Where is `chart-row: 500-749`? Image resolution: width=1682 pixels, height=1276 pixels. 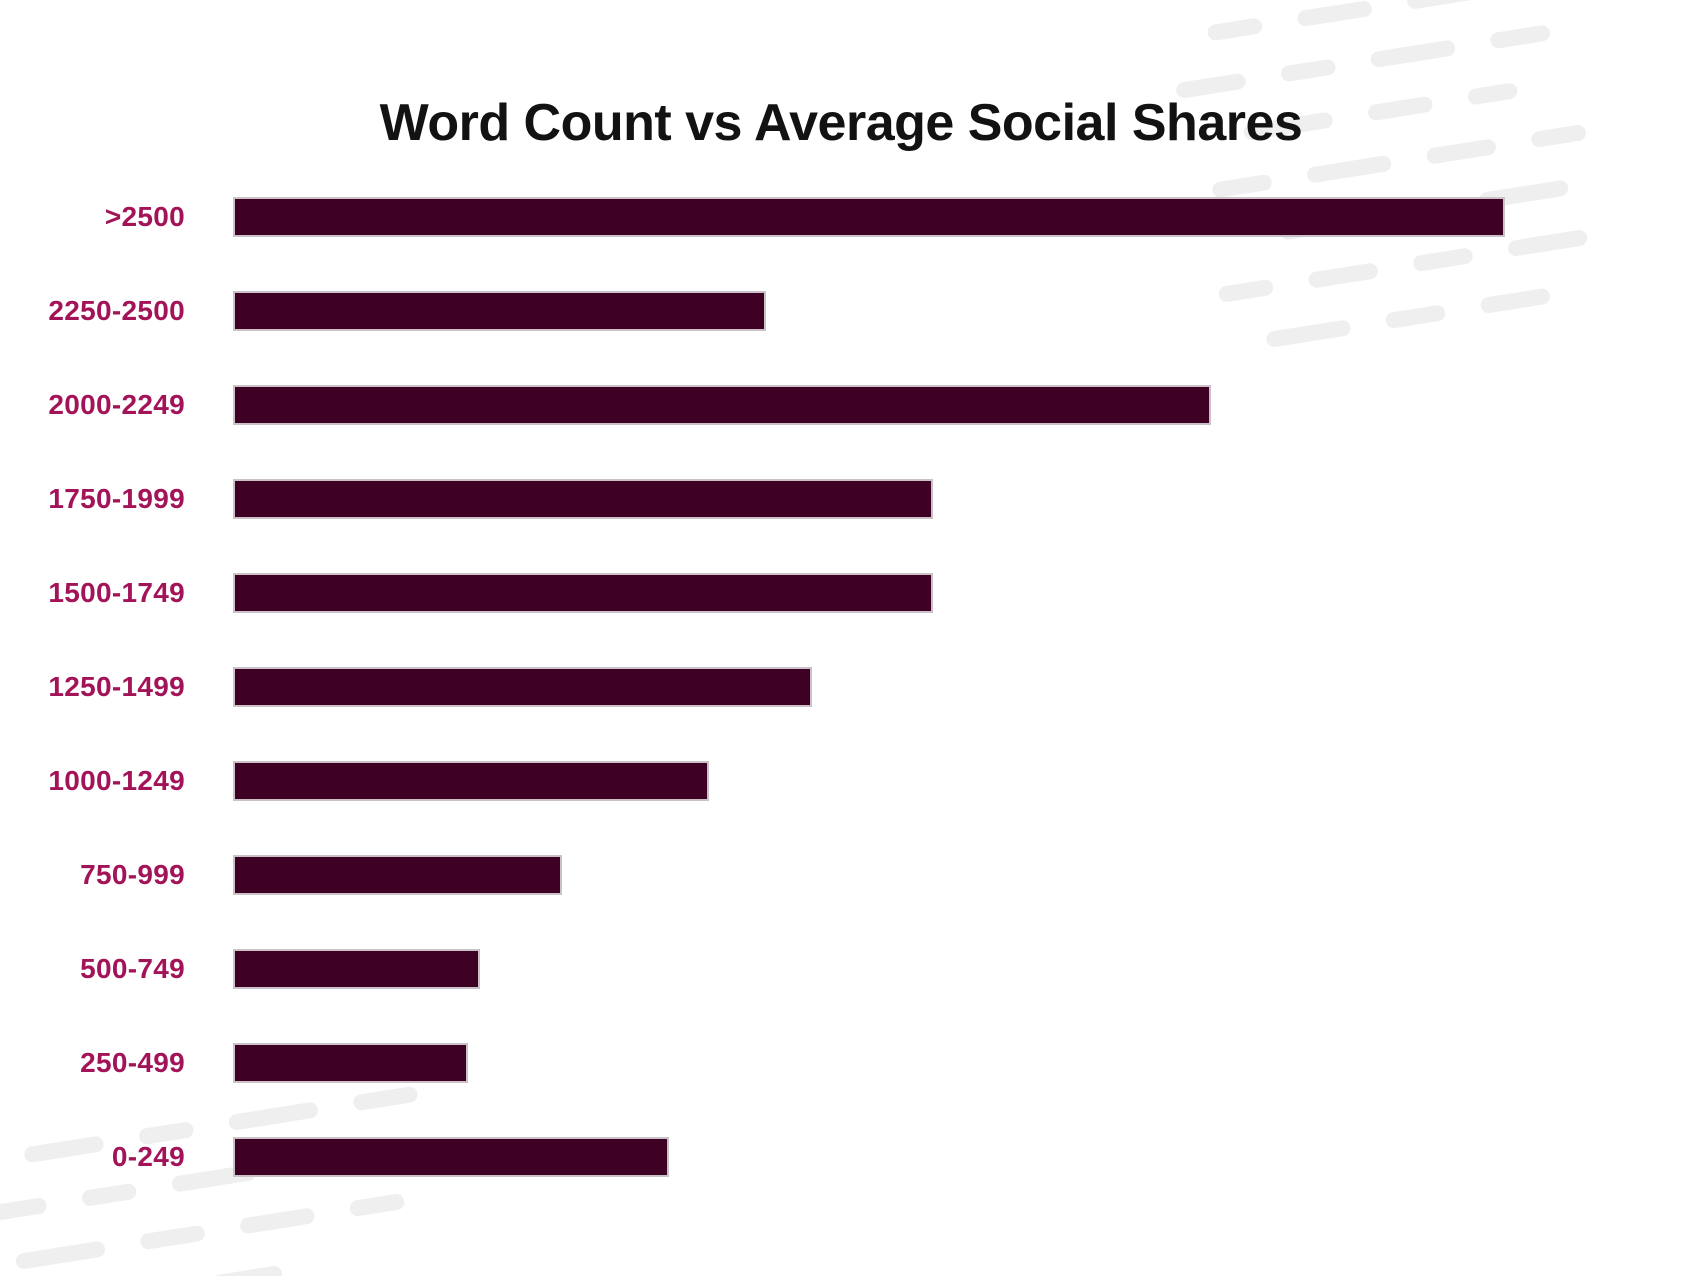 chart-row: 500-749 is located at coordinates (752, 969).